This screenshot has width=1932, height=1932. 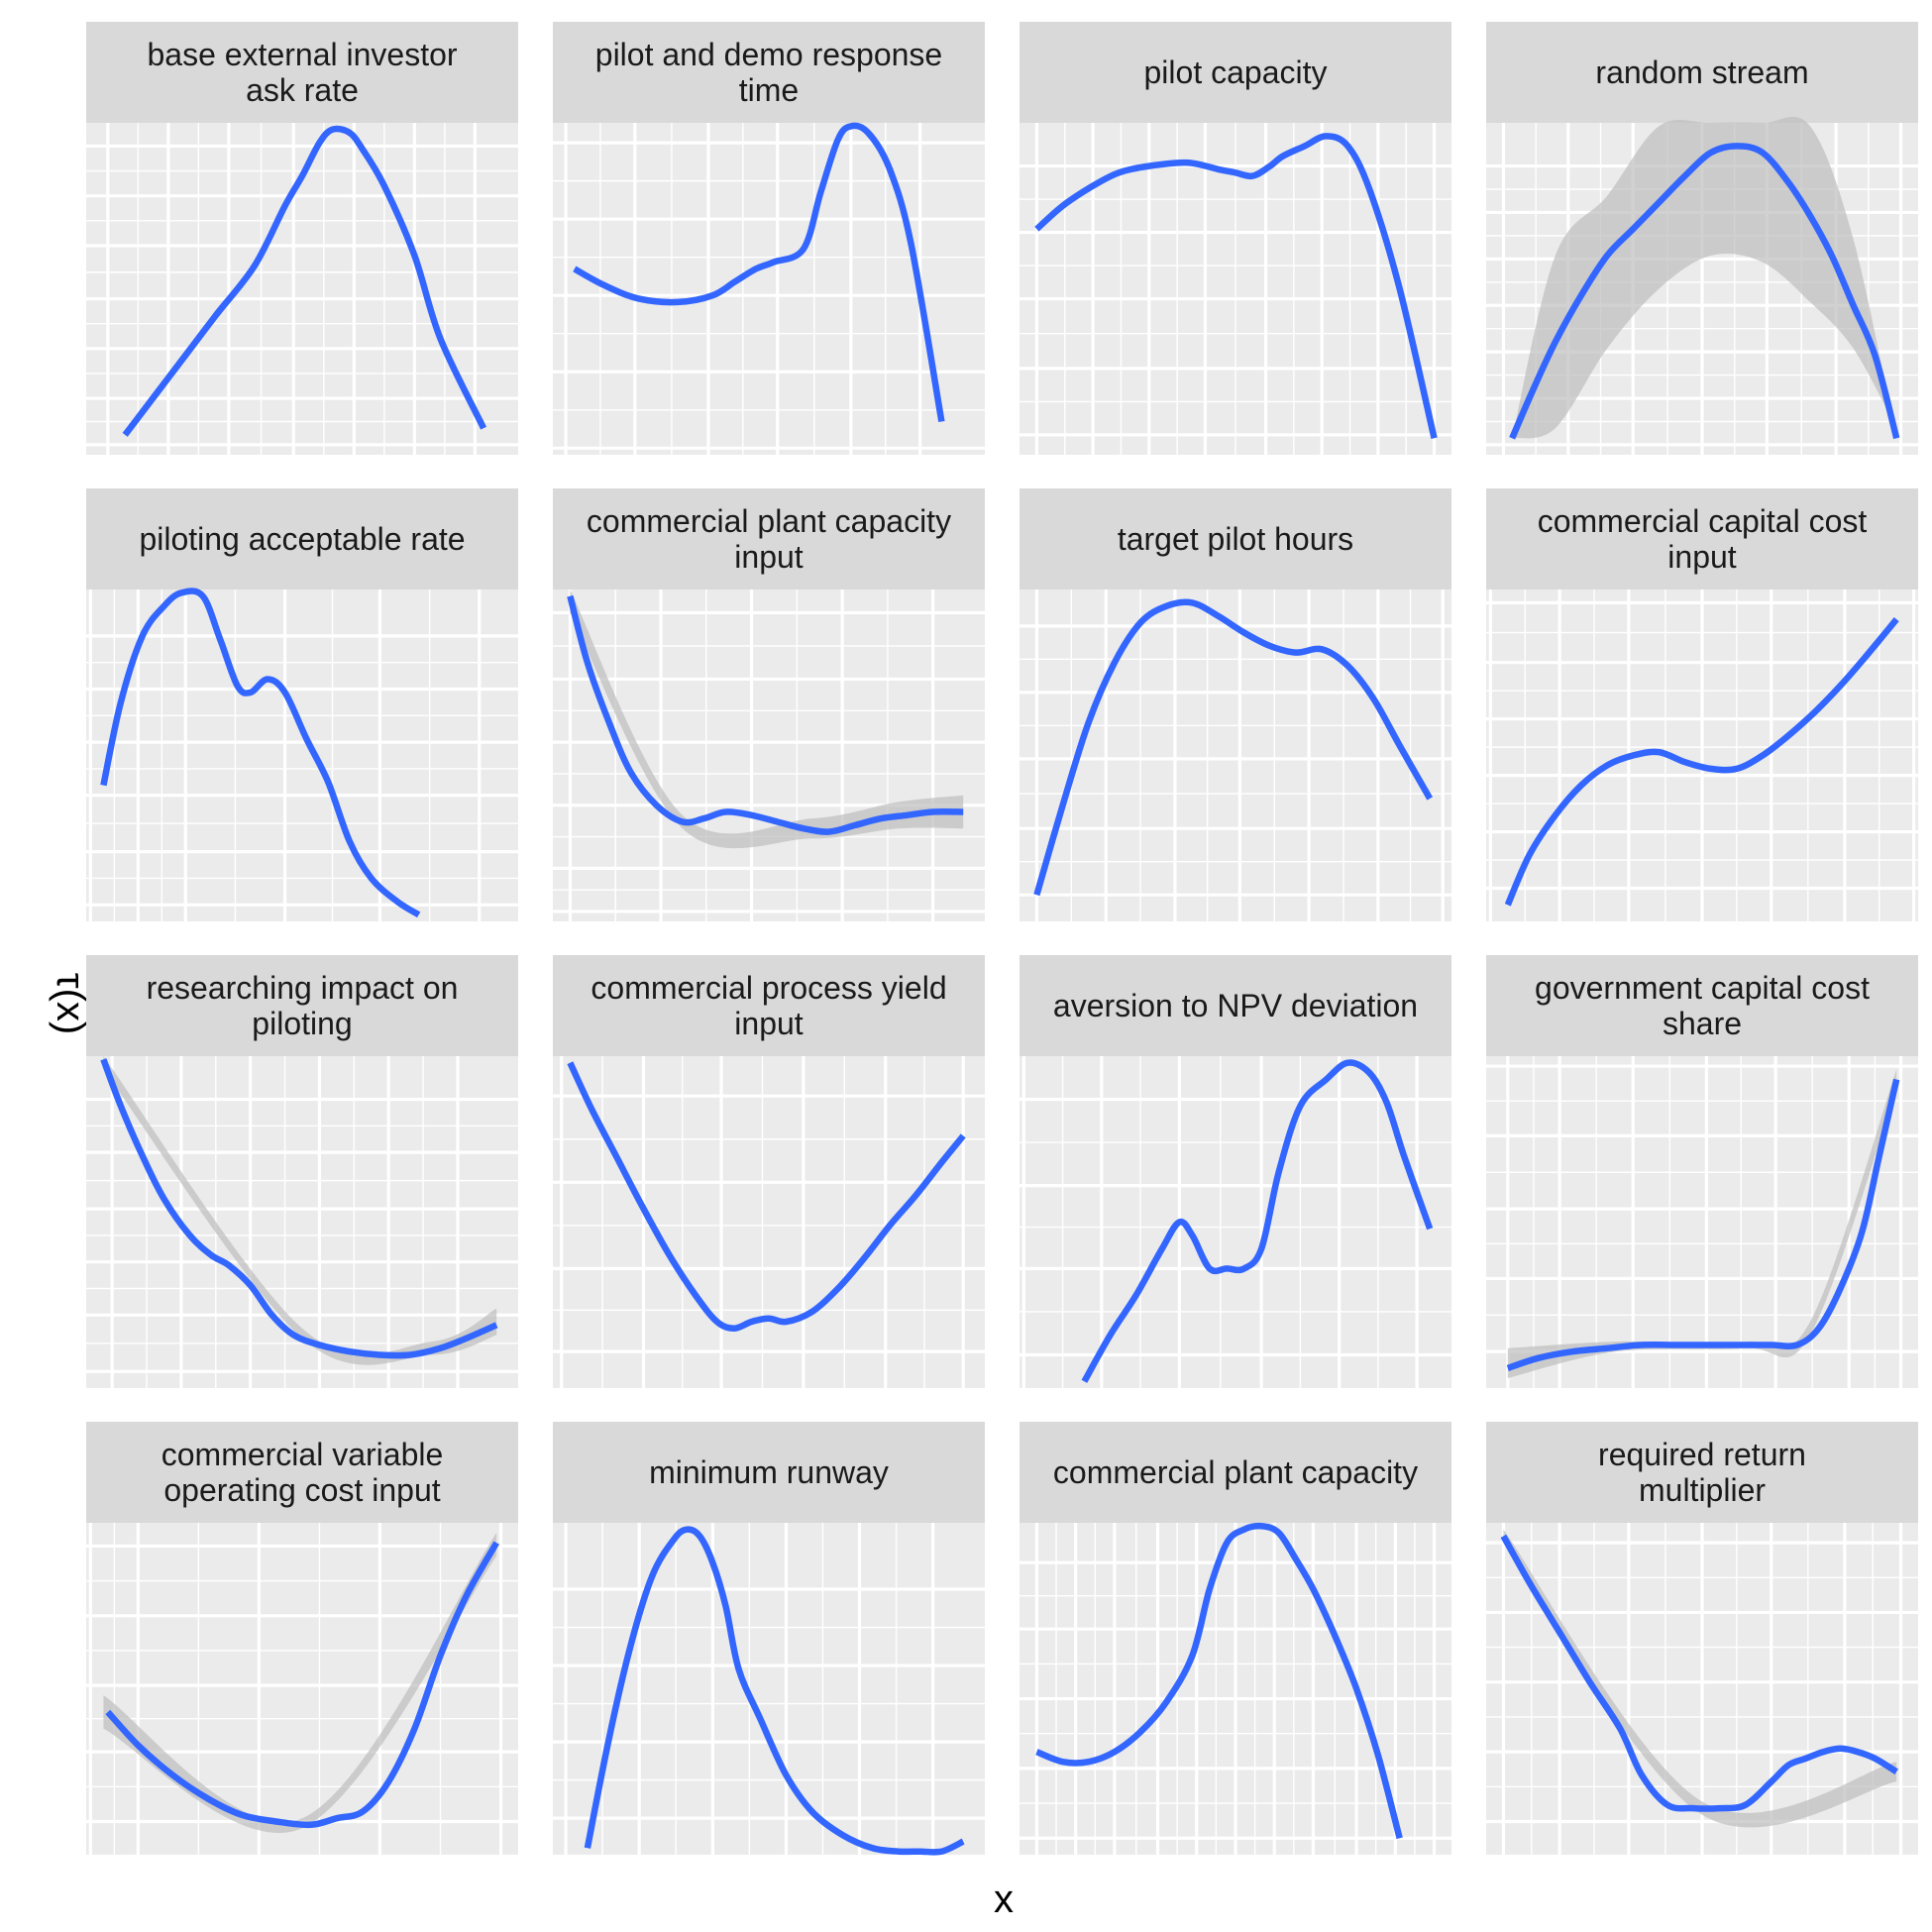 I want to click on facet-title: random stream, so click(x=1701, y=72).